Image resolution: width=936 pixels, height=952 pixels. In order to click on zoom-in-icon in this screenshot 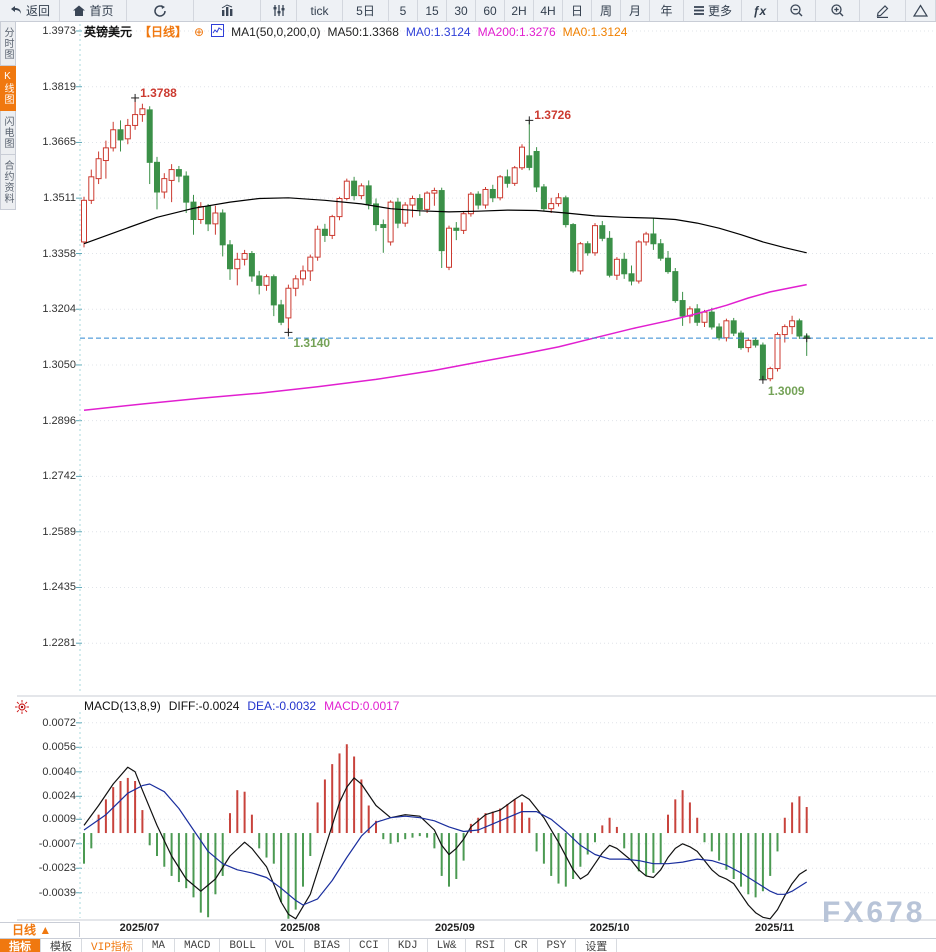, I will do `click(837, 10)`.